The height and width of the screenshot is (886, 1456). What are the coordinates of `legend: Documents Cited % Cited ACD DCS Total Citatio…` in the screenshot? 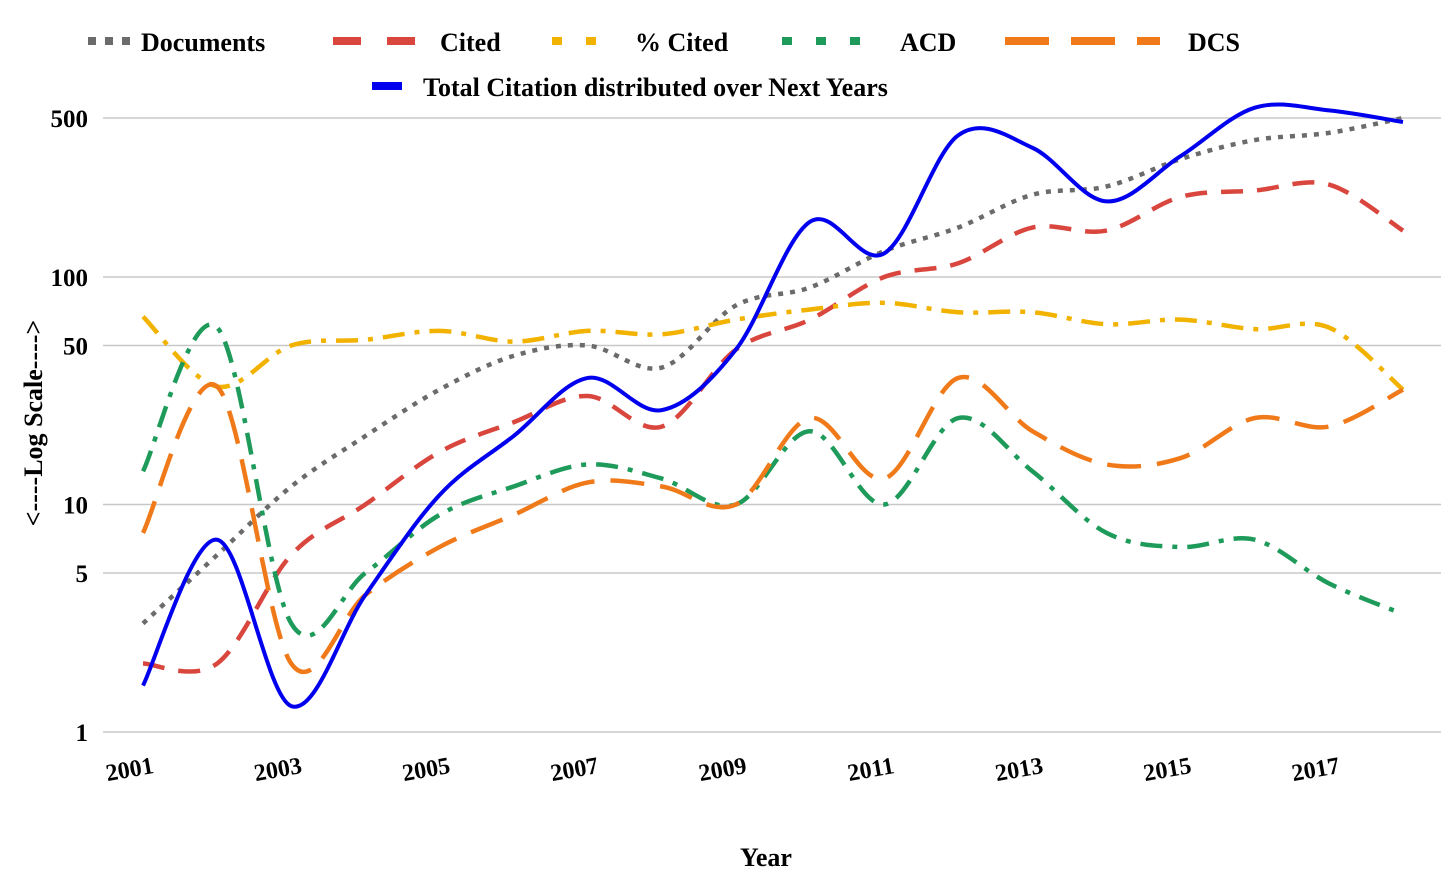 It's located at (664, 65).